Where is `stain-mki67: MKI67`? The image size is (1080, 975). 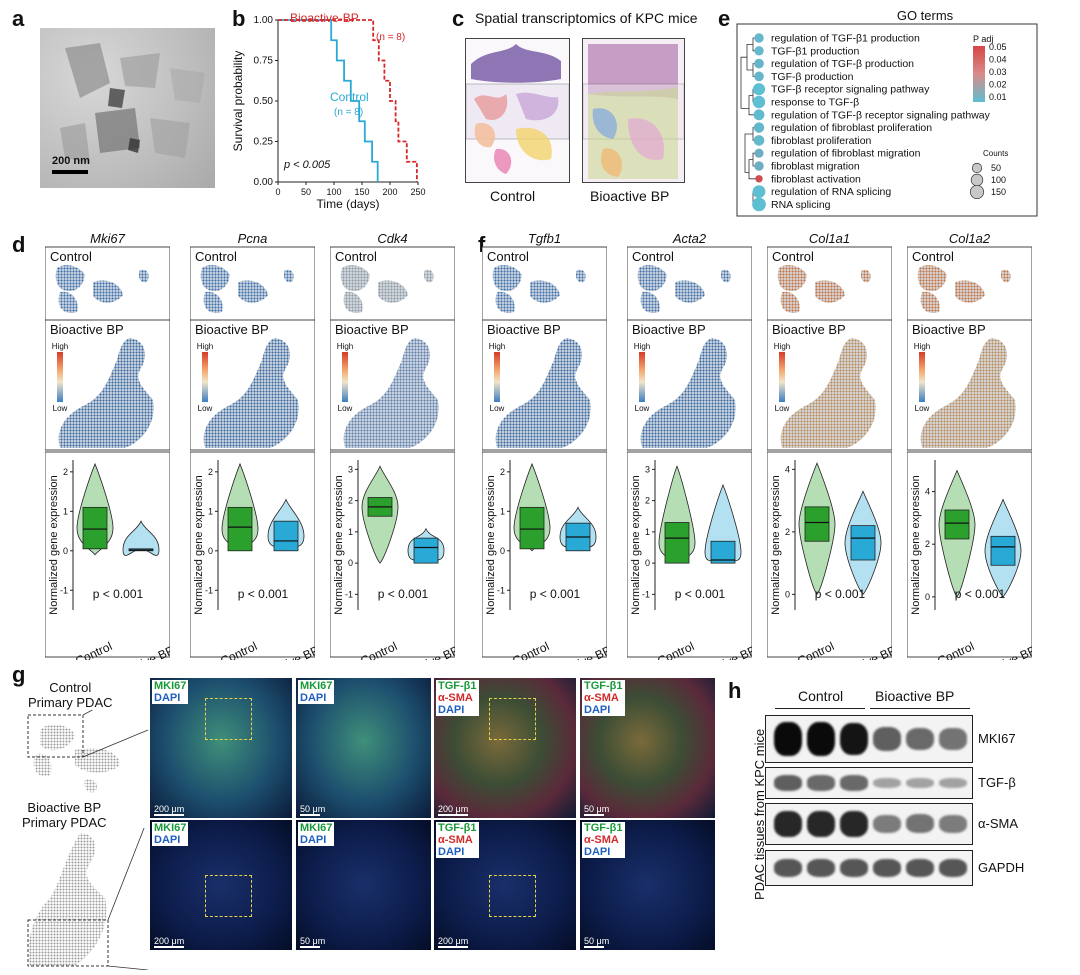 stain-mki67: MKI67 is located at coordinates (170, 686).